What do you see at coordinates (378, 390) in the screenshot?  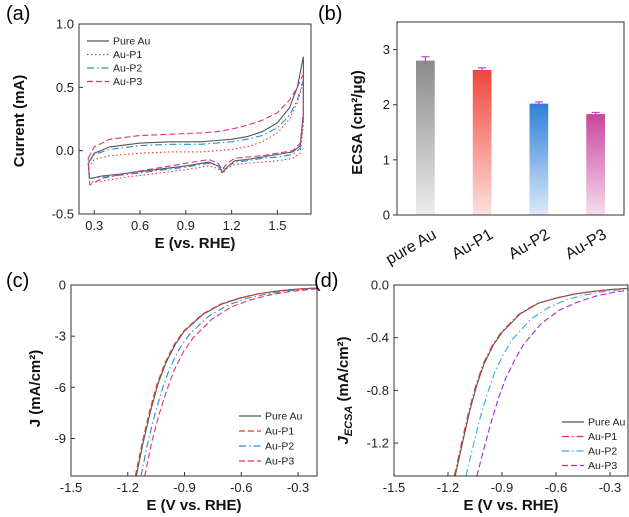 I see `panel-d-ytick-label: -0.8` at bounding box center [378, 390].